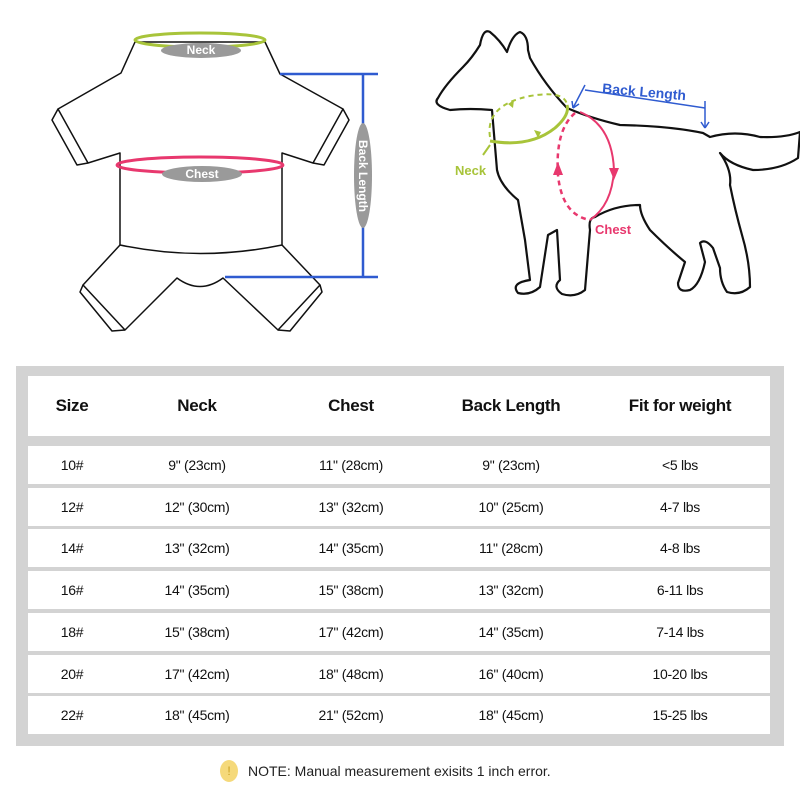 The image size is (800, 800). What do you see at coordinates (537, 134) in the screenshot?
I see `dog-neck-arrowhead` at bounding box center [537, 134].